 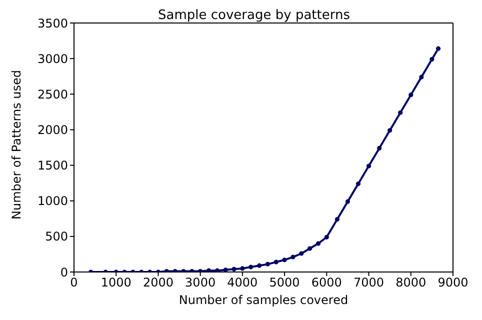 I want to click on y-tick-label: 2000, so click(x=52, y=129).